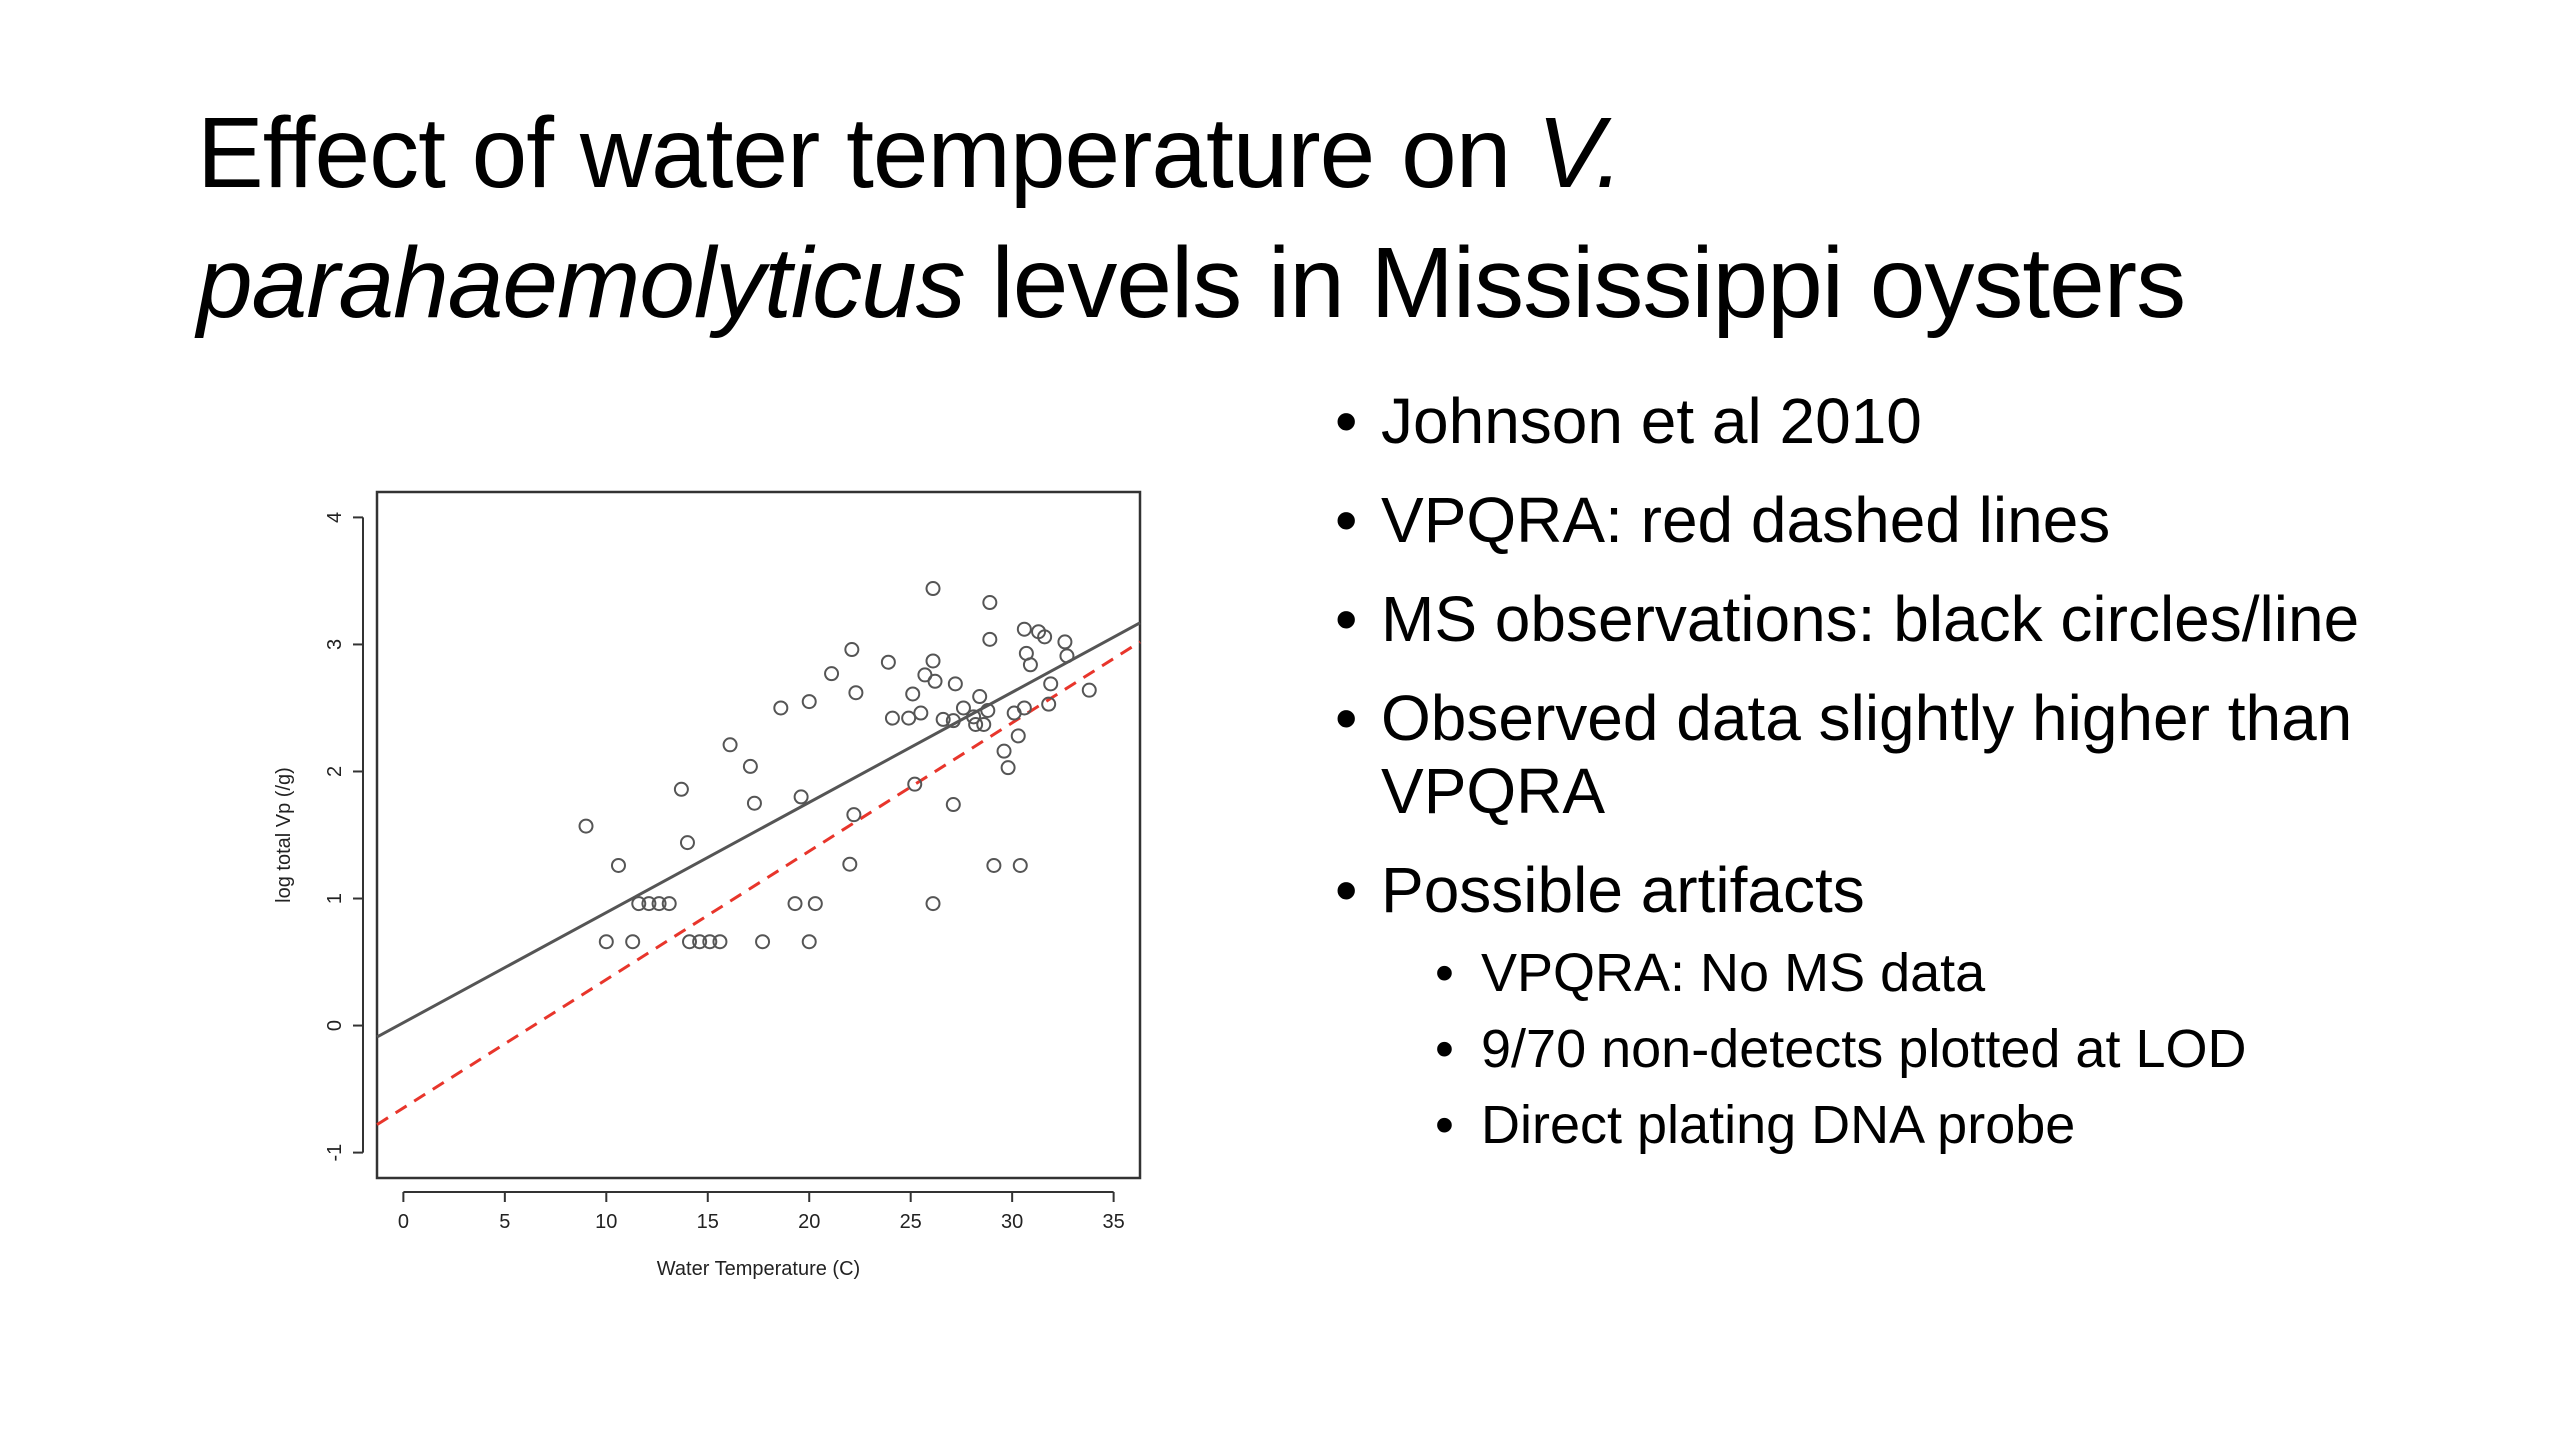 The width and height of the screenshot is (2560, 1440). Describe the element at coordinates (1935, 619) in the screenshot. I see `bullet-item: MS observations: black circles/line` at that location.